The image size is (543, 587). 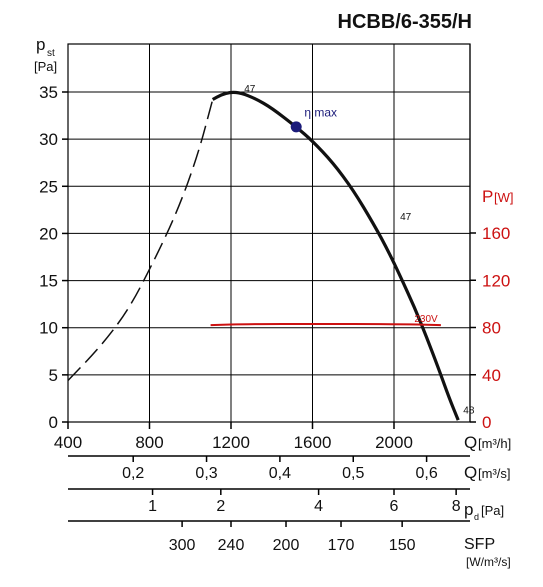 I want to click on scale-tick-label: 170, so click(x=341, y=545).